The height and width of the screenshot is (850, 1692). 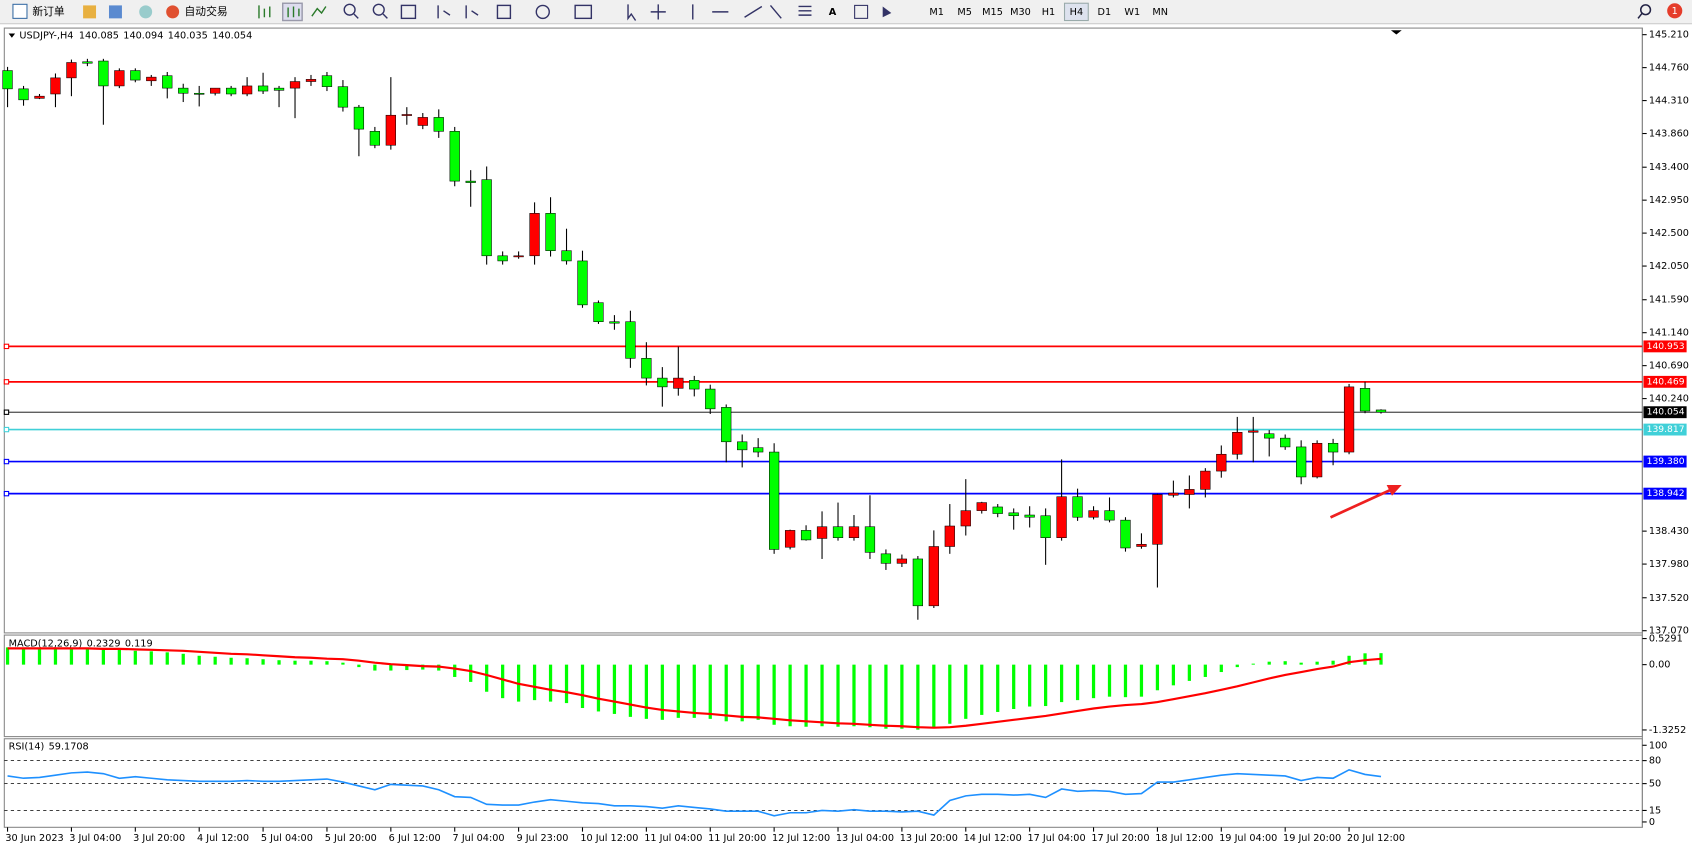 What do you see at coordinates (287, 838) in the screenshot?
I see `x-tick-label: 5 Jul 04:00` at bounding box center [287, 838].